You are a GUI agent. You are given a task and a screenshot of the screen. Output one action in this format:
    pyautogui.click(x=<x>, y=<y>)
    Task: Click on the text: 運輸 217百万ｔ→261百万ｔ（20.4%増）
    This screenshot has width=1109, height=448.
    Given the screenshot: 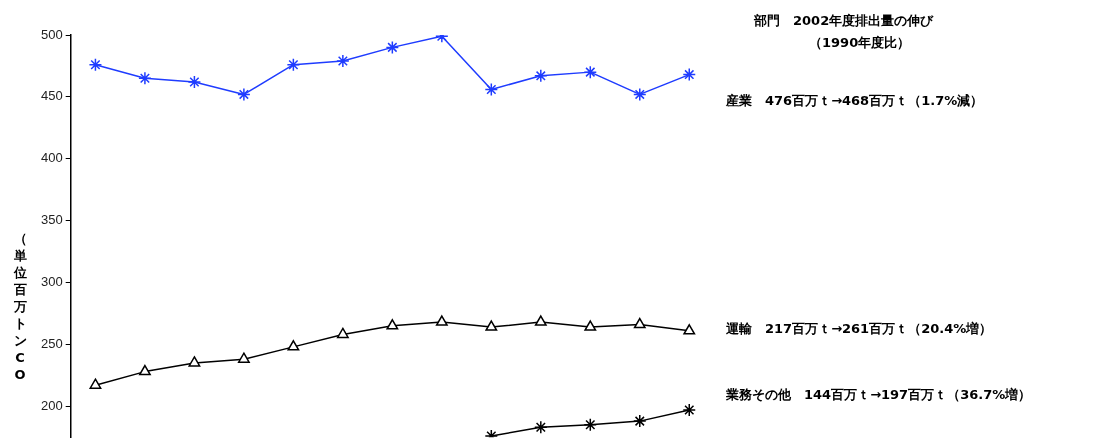 What is the action you would take?
    pyautogui.click(x=859, y=329)
    